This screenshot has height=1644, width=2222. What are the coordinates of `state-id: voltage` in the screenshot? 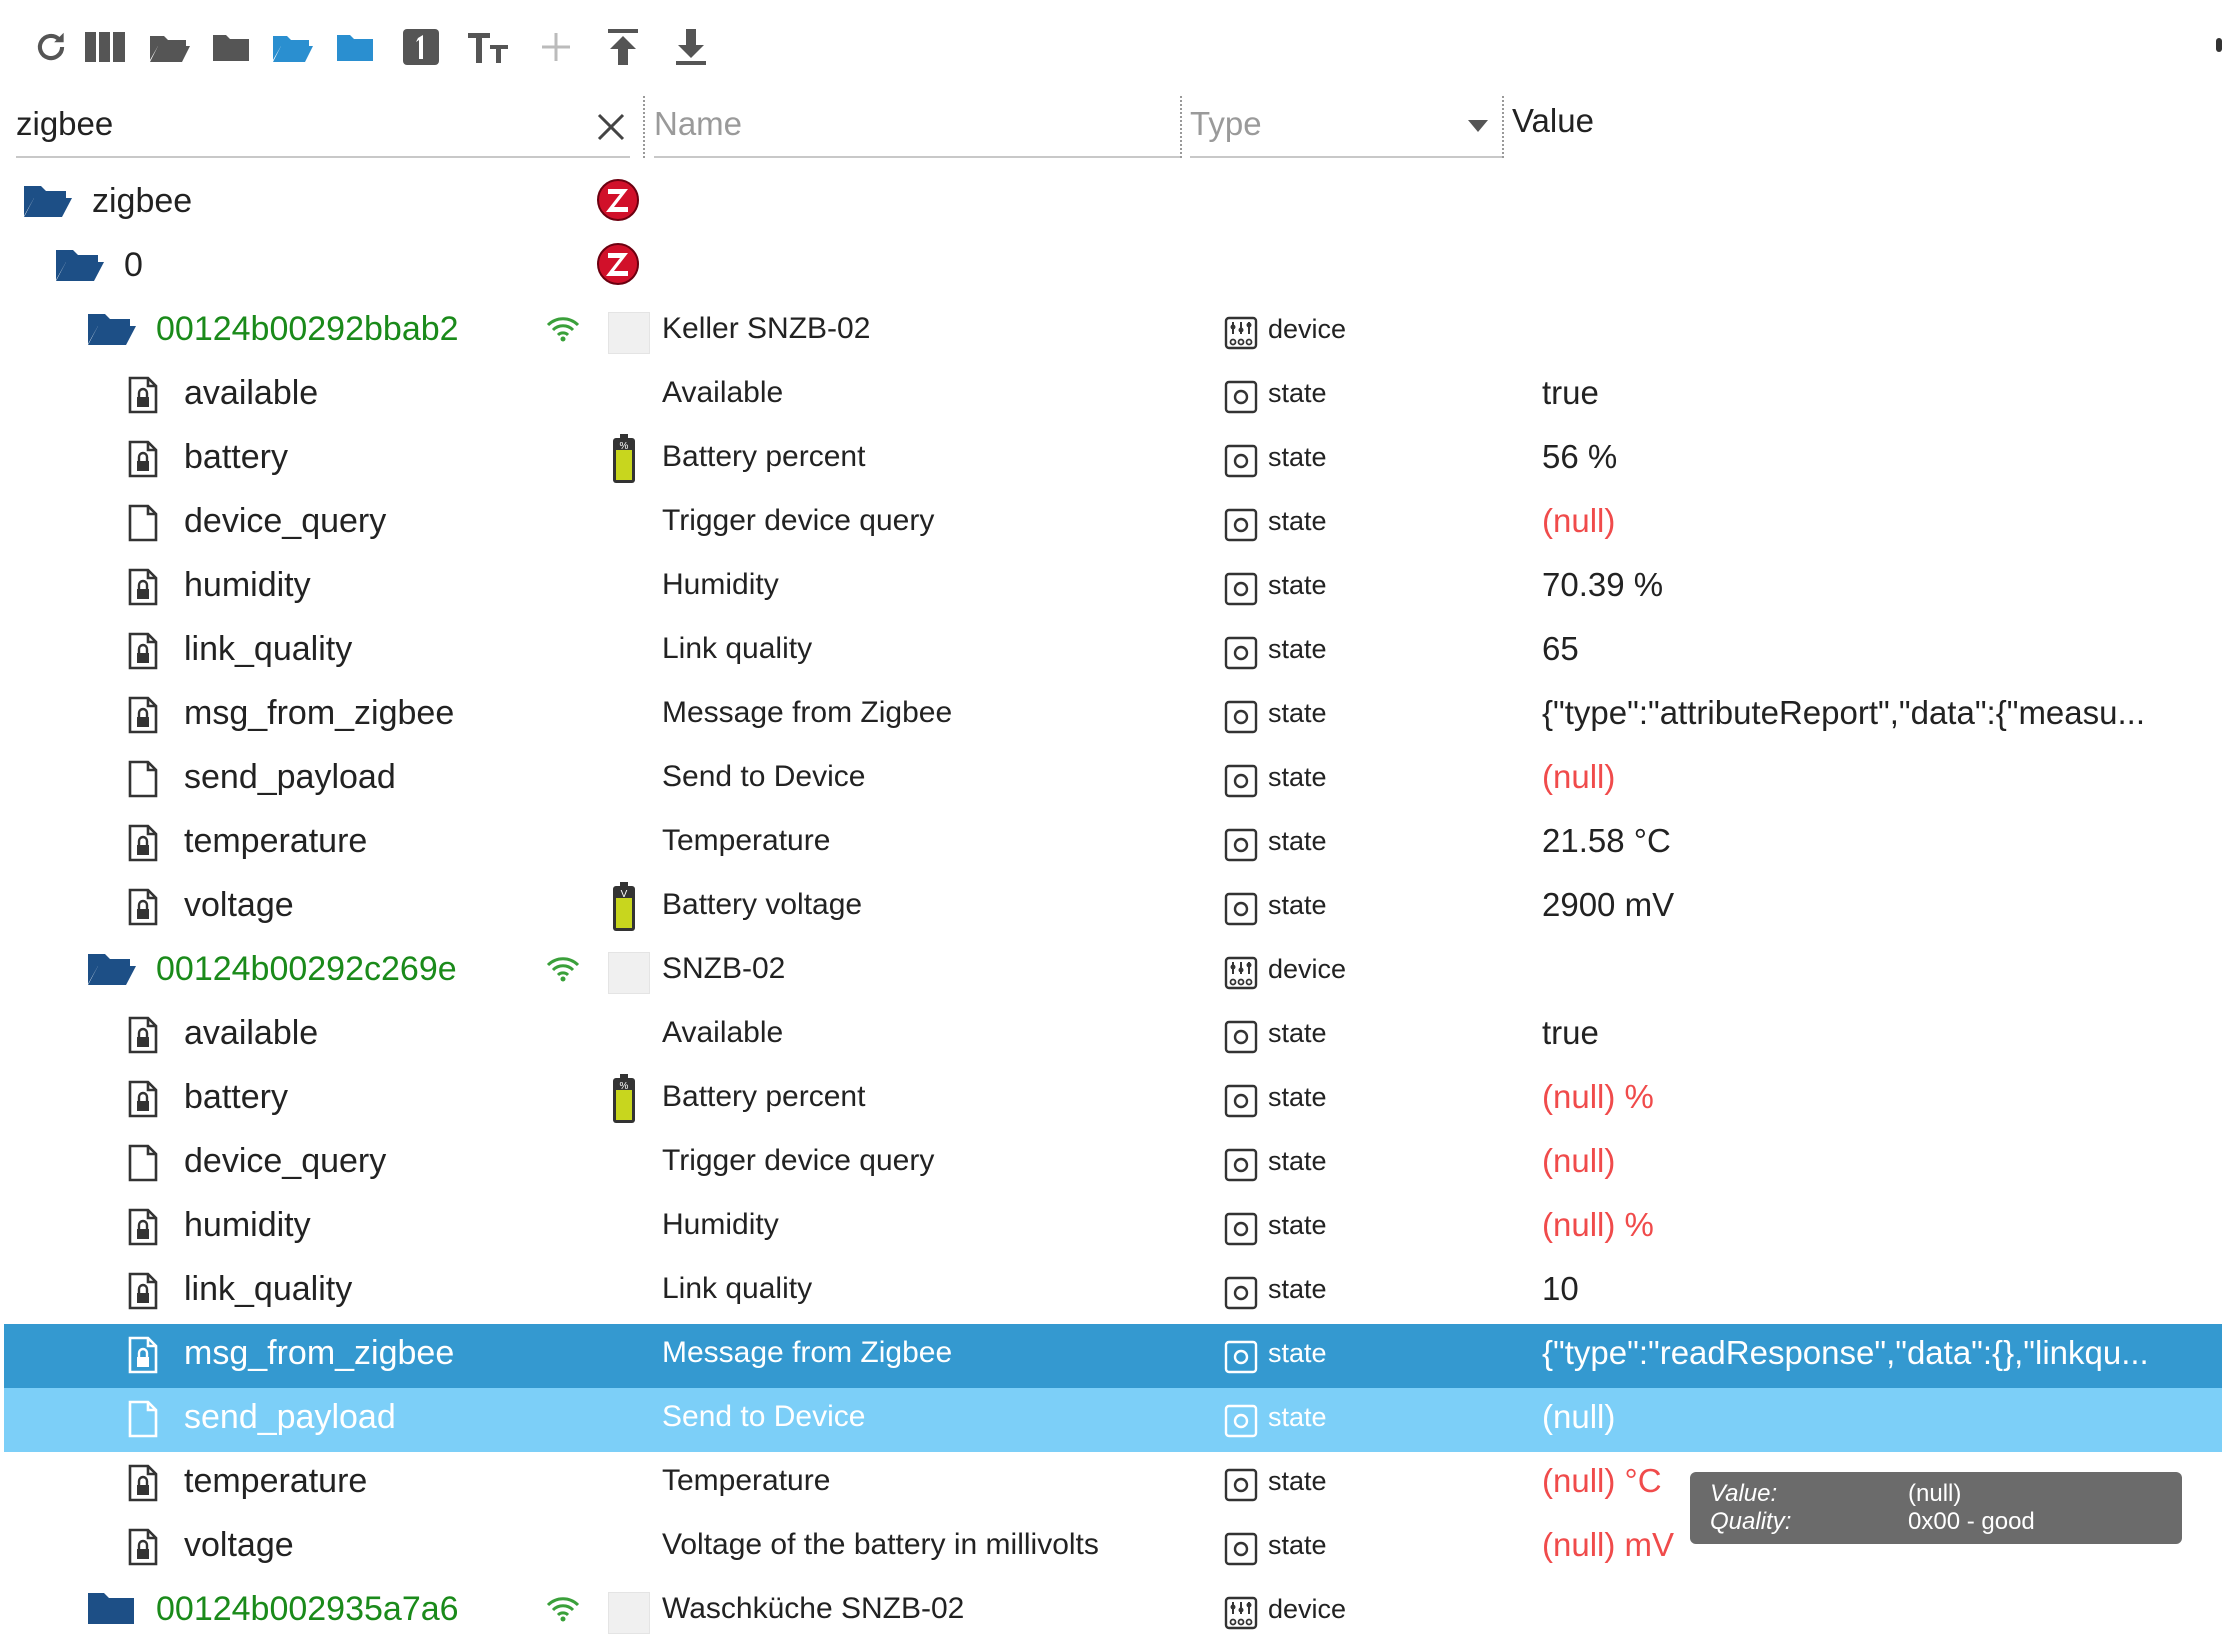 It's located at (239, 1545).